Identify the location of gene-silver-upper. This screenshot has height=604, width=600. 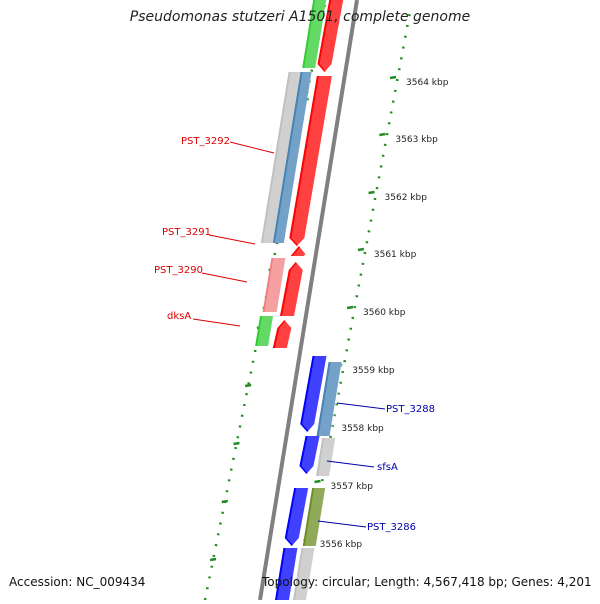
(280, 157).